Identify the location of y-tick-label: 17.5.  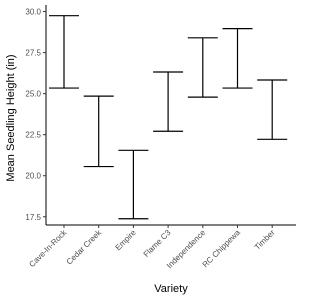
(33, 217).